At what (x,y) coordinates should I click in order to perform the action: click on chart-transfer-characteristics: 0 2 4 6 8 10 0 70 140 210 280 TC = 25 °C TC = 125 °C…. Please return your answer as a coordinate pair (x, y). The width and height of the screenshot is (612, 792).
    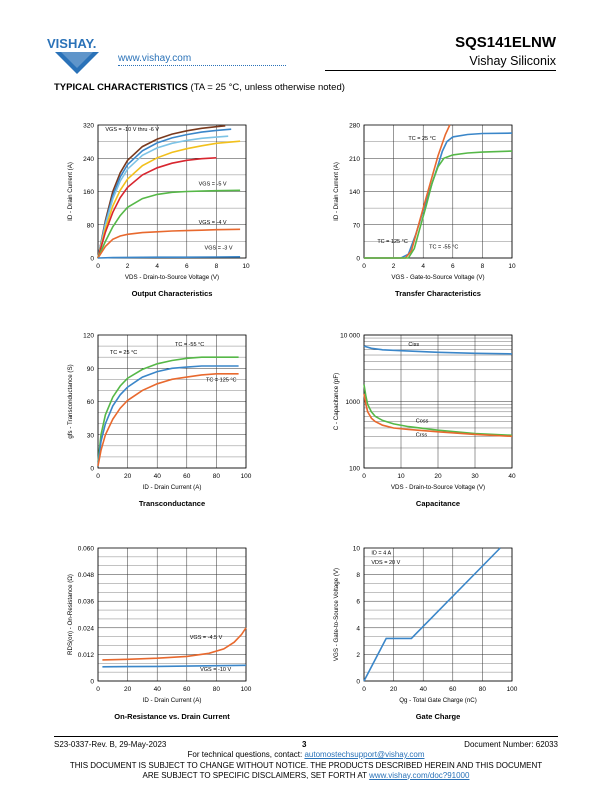
    Looking at the image, I should click on (424, 211).